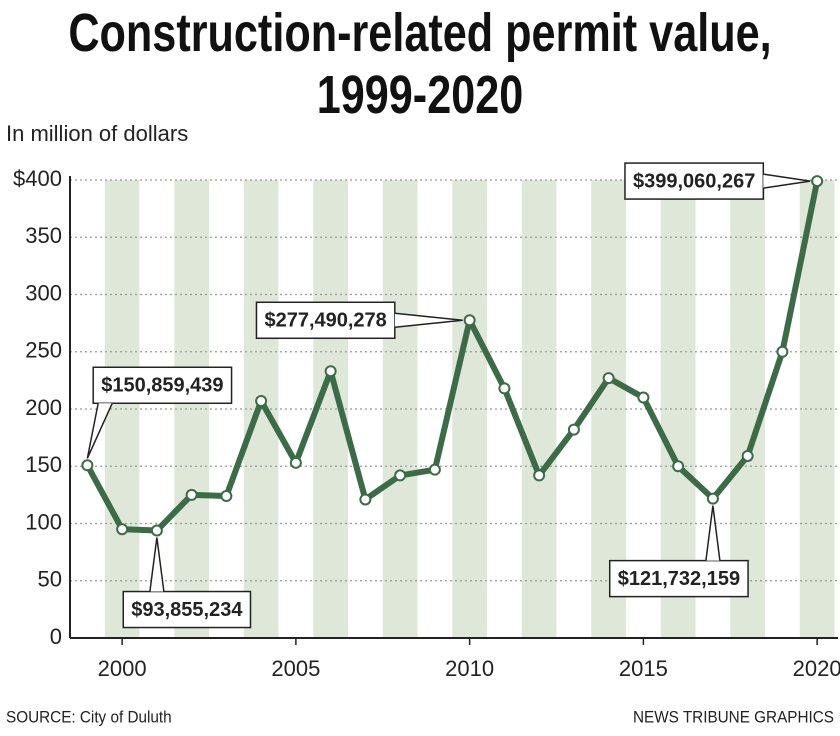 The image size is (840, 736). What do you see at coordinates (122, 668) in the screenshot?
I see `x-tick-label: 2000` at bounding box center [122, 668].